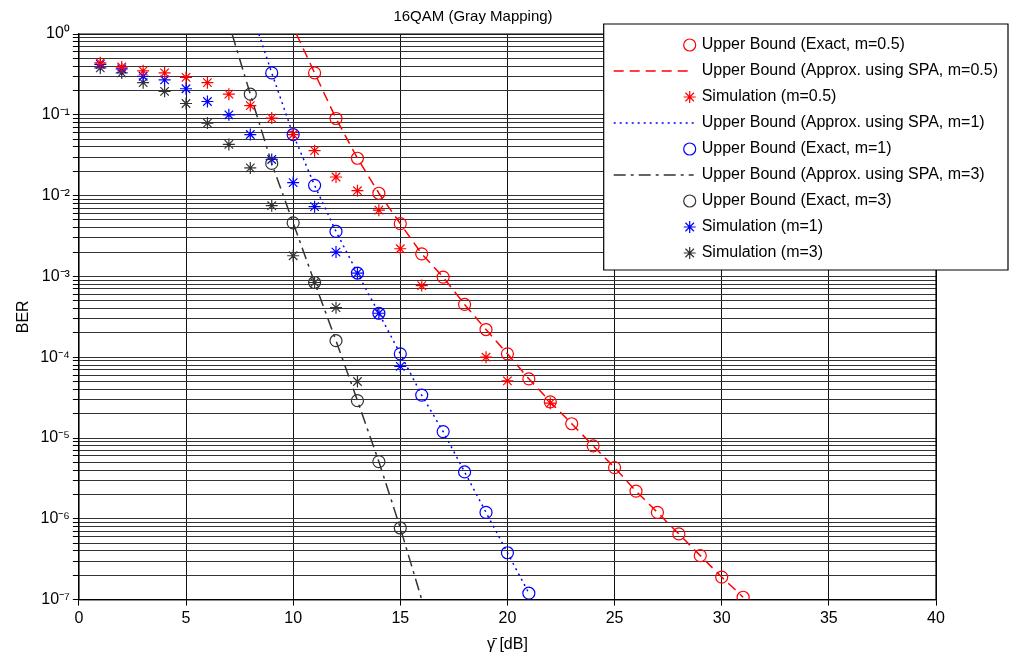 The height and width of the screenshot is (664, 1016). I want to click on legend-label: Upper Bound (Approx. using SPA, m=1), so click(843, 122).